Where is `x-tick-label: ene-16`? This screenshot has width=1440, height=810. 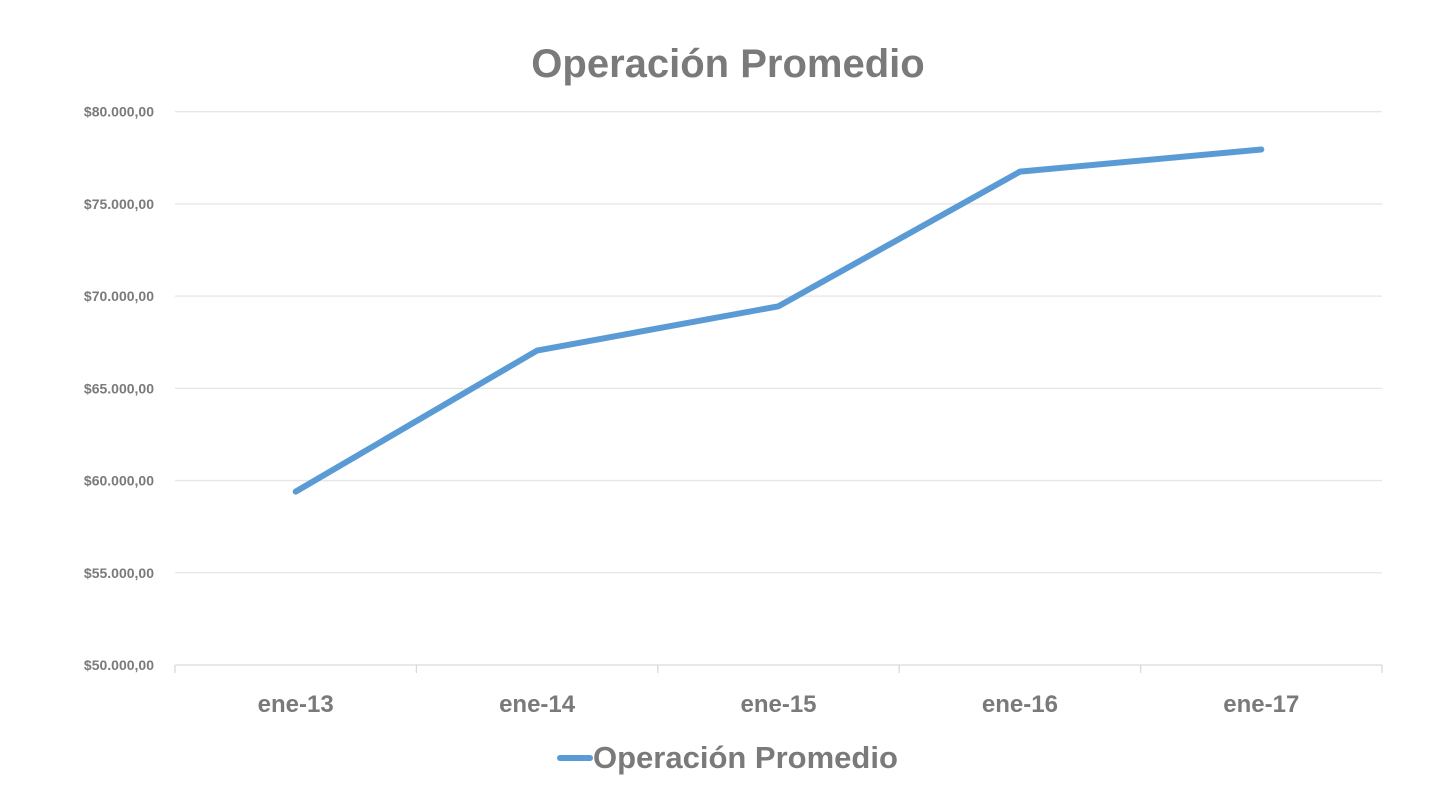 x-tick-label: ene-16 is located at coordinates (1020, 704).